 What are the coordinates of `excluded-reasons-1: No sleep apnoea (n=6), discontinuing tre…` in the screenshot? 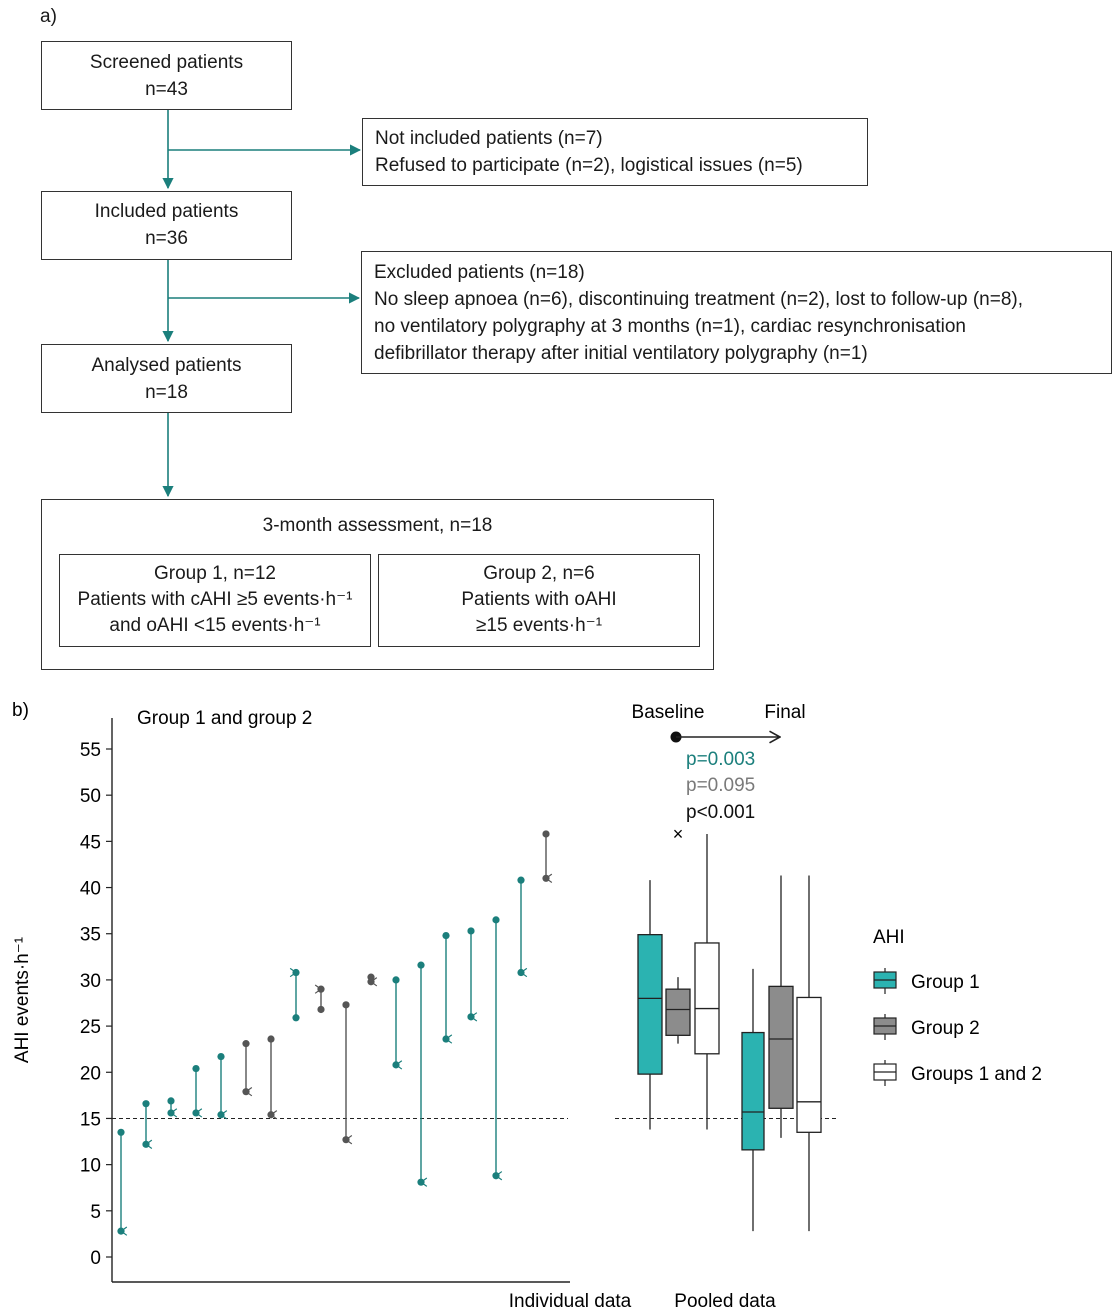 It's located at (699, 299).